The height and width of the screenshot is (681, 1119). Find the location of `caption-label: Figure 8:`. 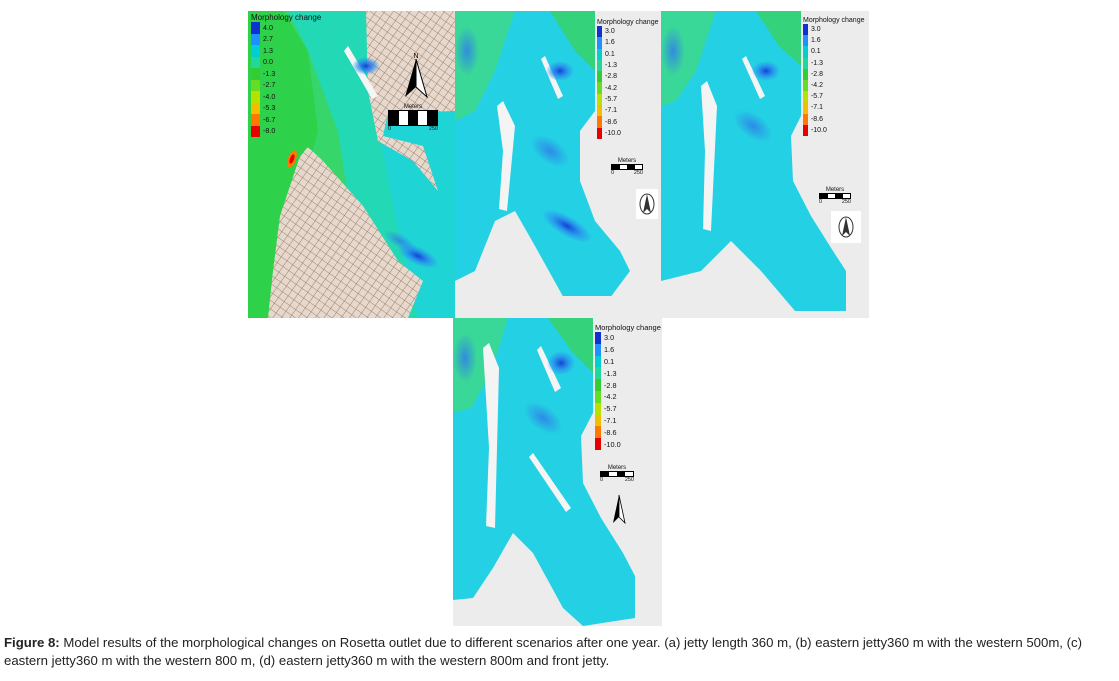

caption-label: Figure 8: is located at coordinates (32, 642).